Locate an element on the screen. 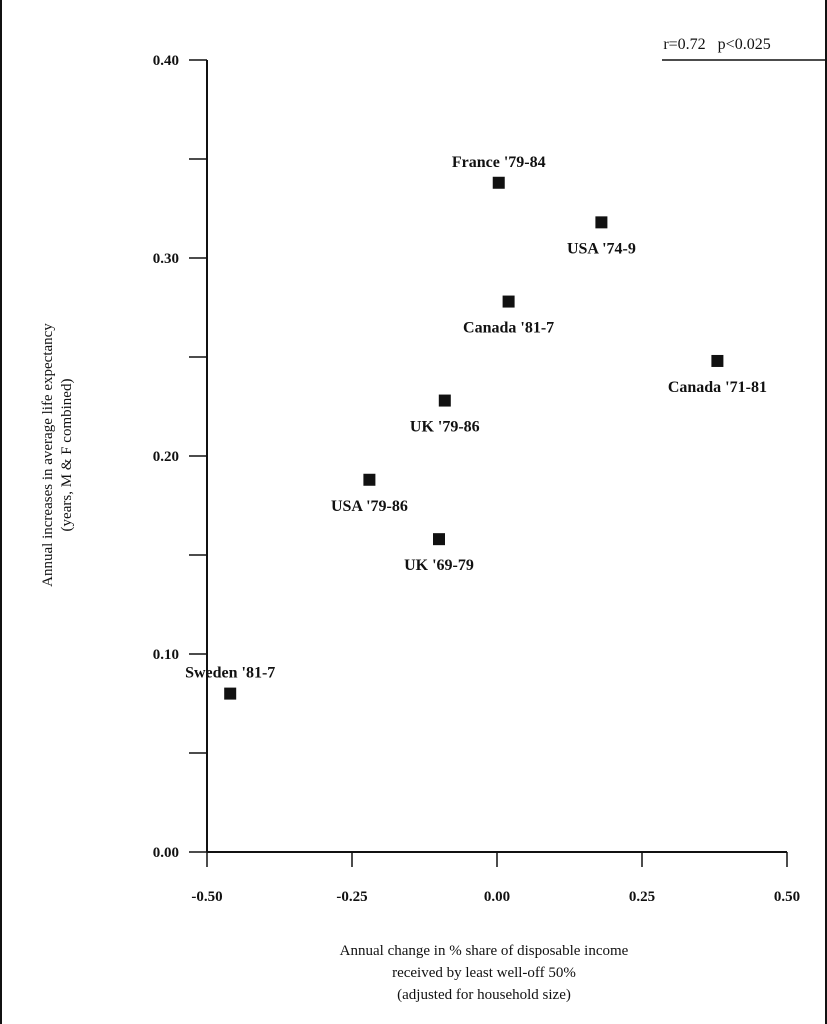  x-tick-label: 0.50 is located at coordinates (787, 897).